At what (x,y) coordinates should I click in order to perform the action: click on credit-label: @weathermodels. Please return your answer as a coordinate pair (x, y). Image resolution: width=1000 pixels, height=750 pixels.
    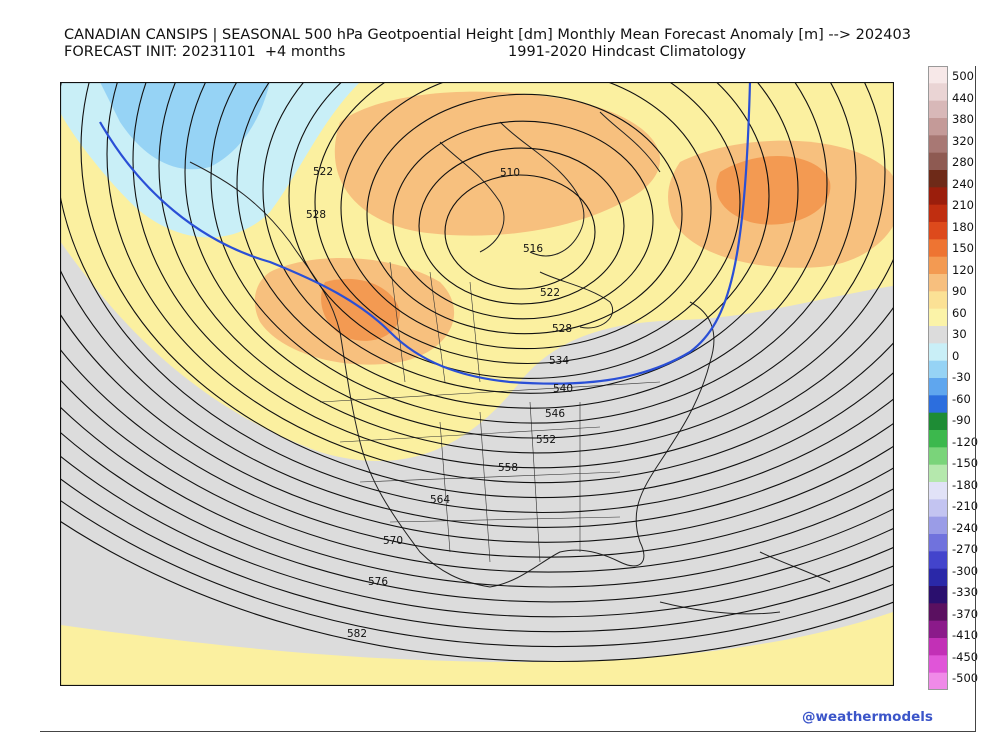
    Looking at the image, I should click on (867, 717).